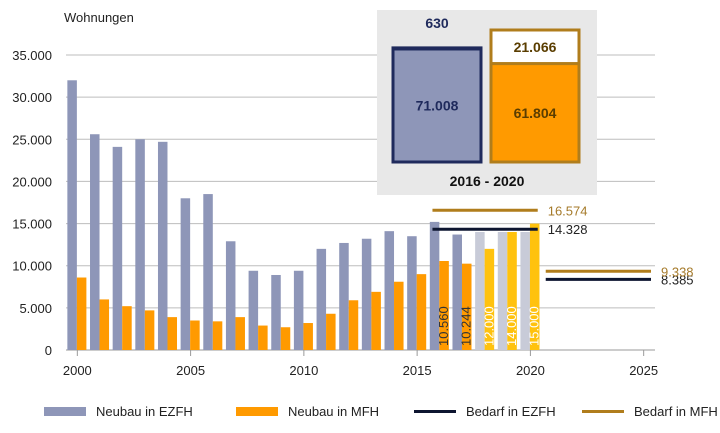 Image resolution: width=720 pixels, height=433 pixels. Describe the element at coordinates (511, 326) in the screenshot. I see `bar-value-label: 14.000` at that location.